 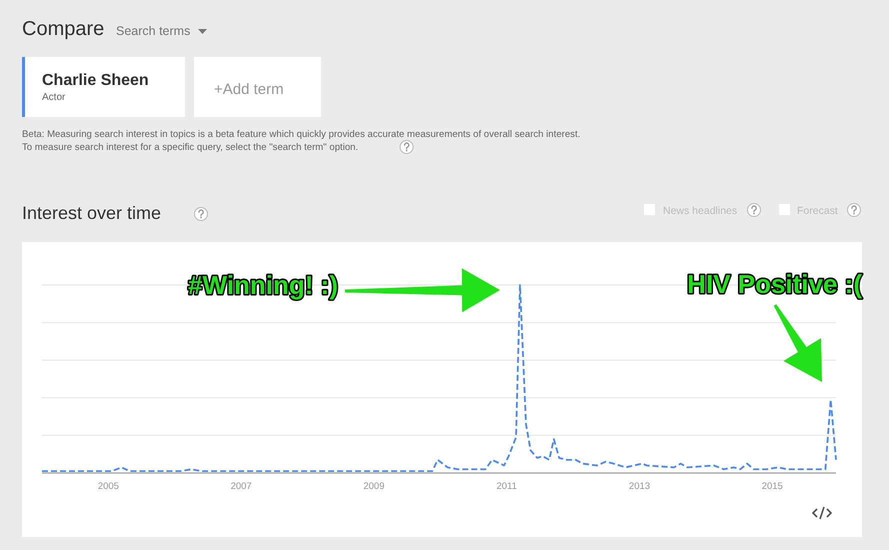 I want to click on annotation: HIV Positive :(, so click(x=774, y=284).